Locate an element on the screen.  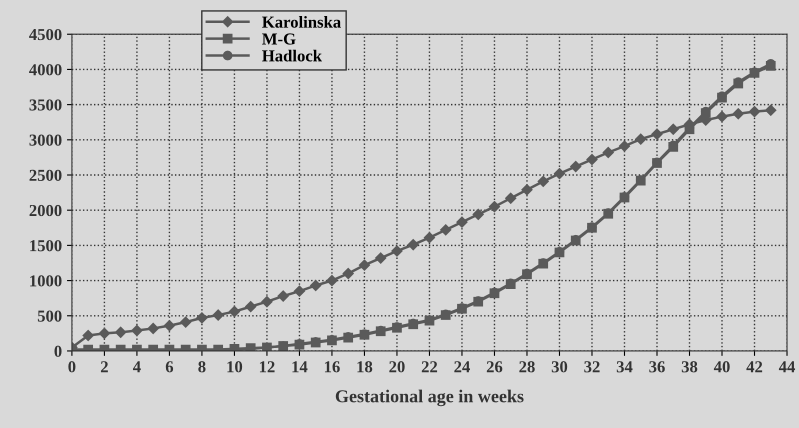
legend-label: M-G is located at coordinates (279, 39).